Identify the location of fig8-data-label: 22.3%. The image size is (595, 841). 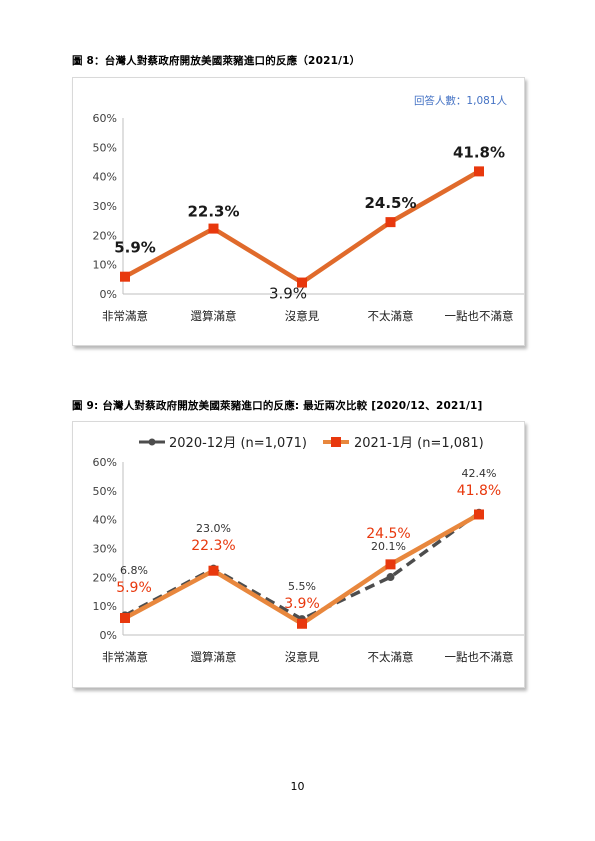
(213, 212).